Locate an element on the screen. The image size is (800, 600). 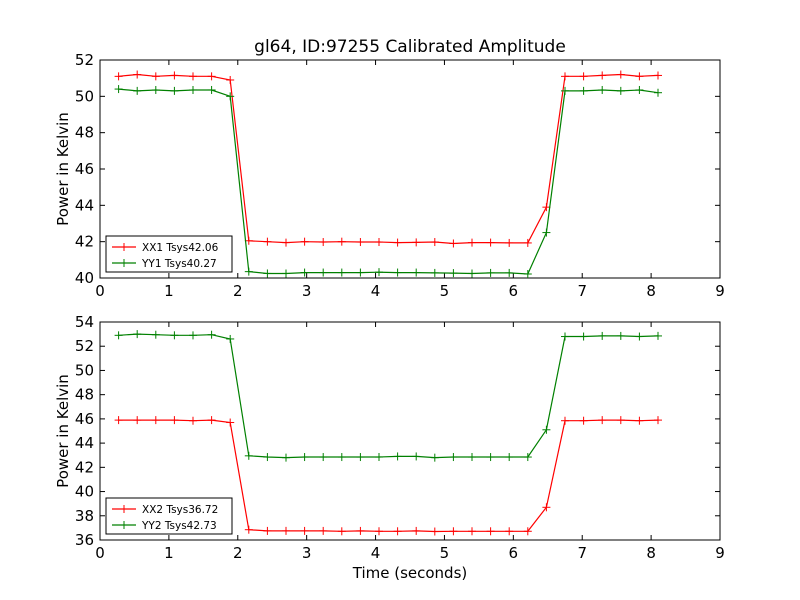
x-axis-label: Time (seconds) is located at coordinates (410, 573).